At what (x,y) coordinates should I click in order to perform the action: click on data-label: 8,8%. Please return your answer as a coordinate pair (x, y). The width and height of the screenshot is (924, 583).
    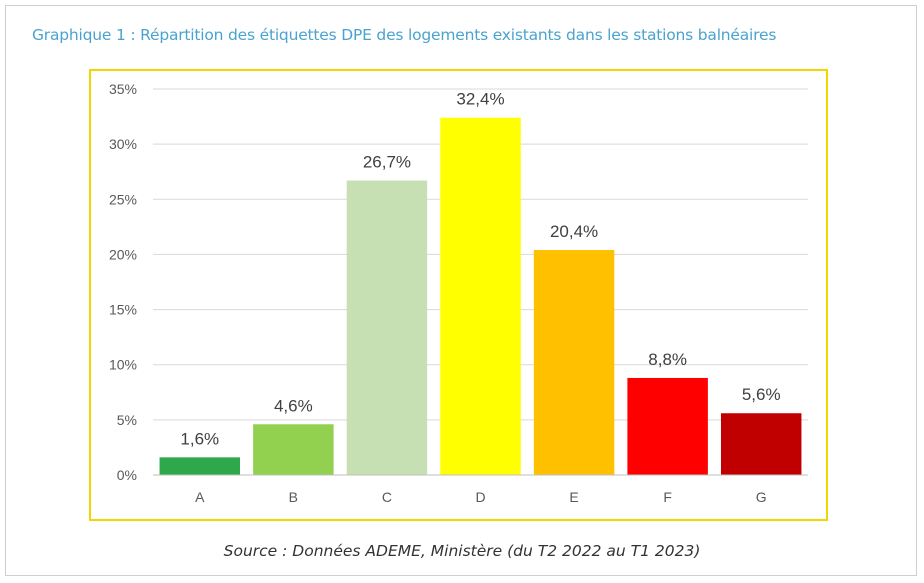
    Looking at the image, I should click on (667, 359).